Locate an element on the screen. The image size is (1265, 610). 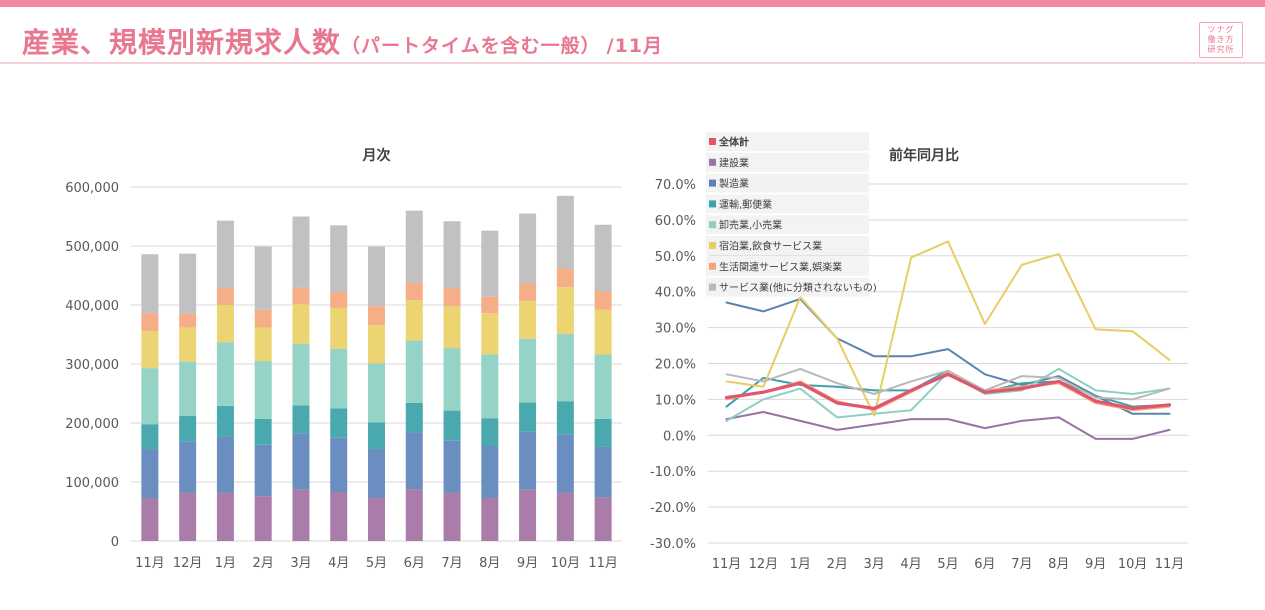
logo-line-1: ツナグ is located at coordinates (1221, 29).